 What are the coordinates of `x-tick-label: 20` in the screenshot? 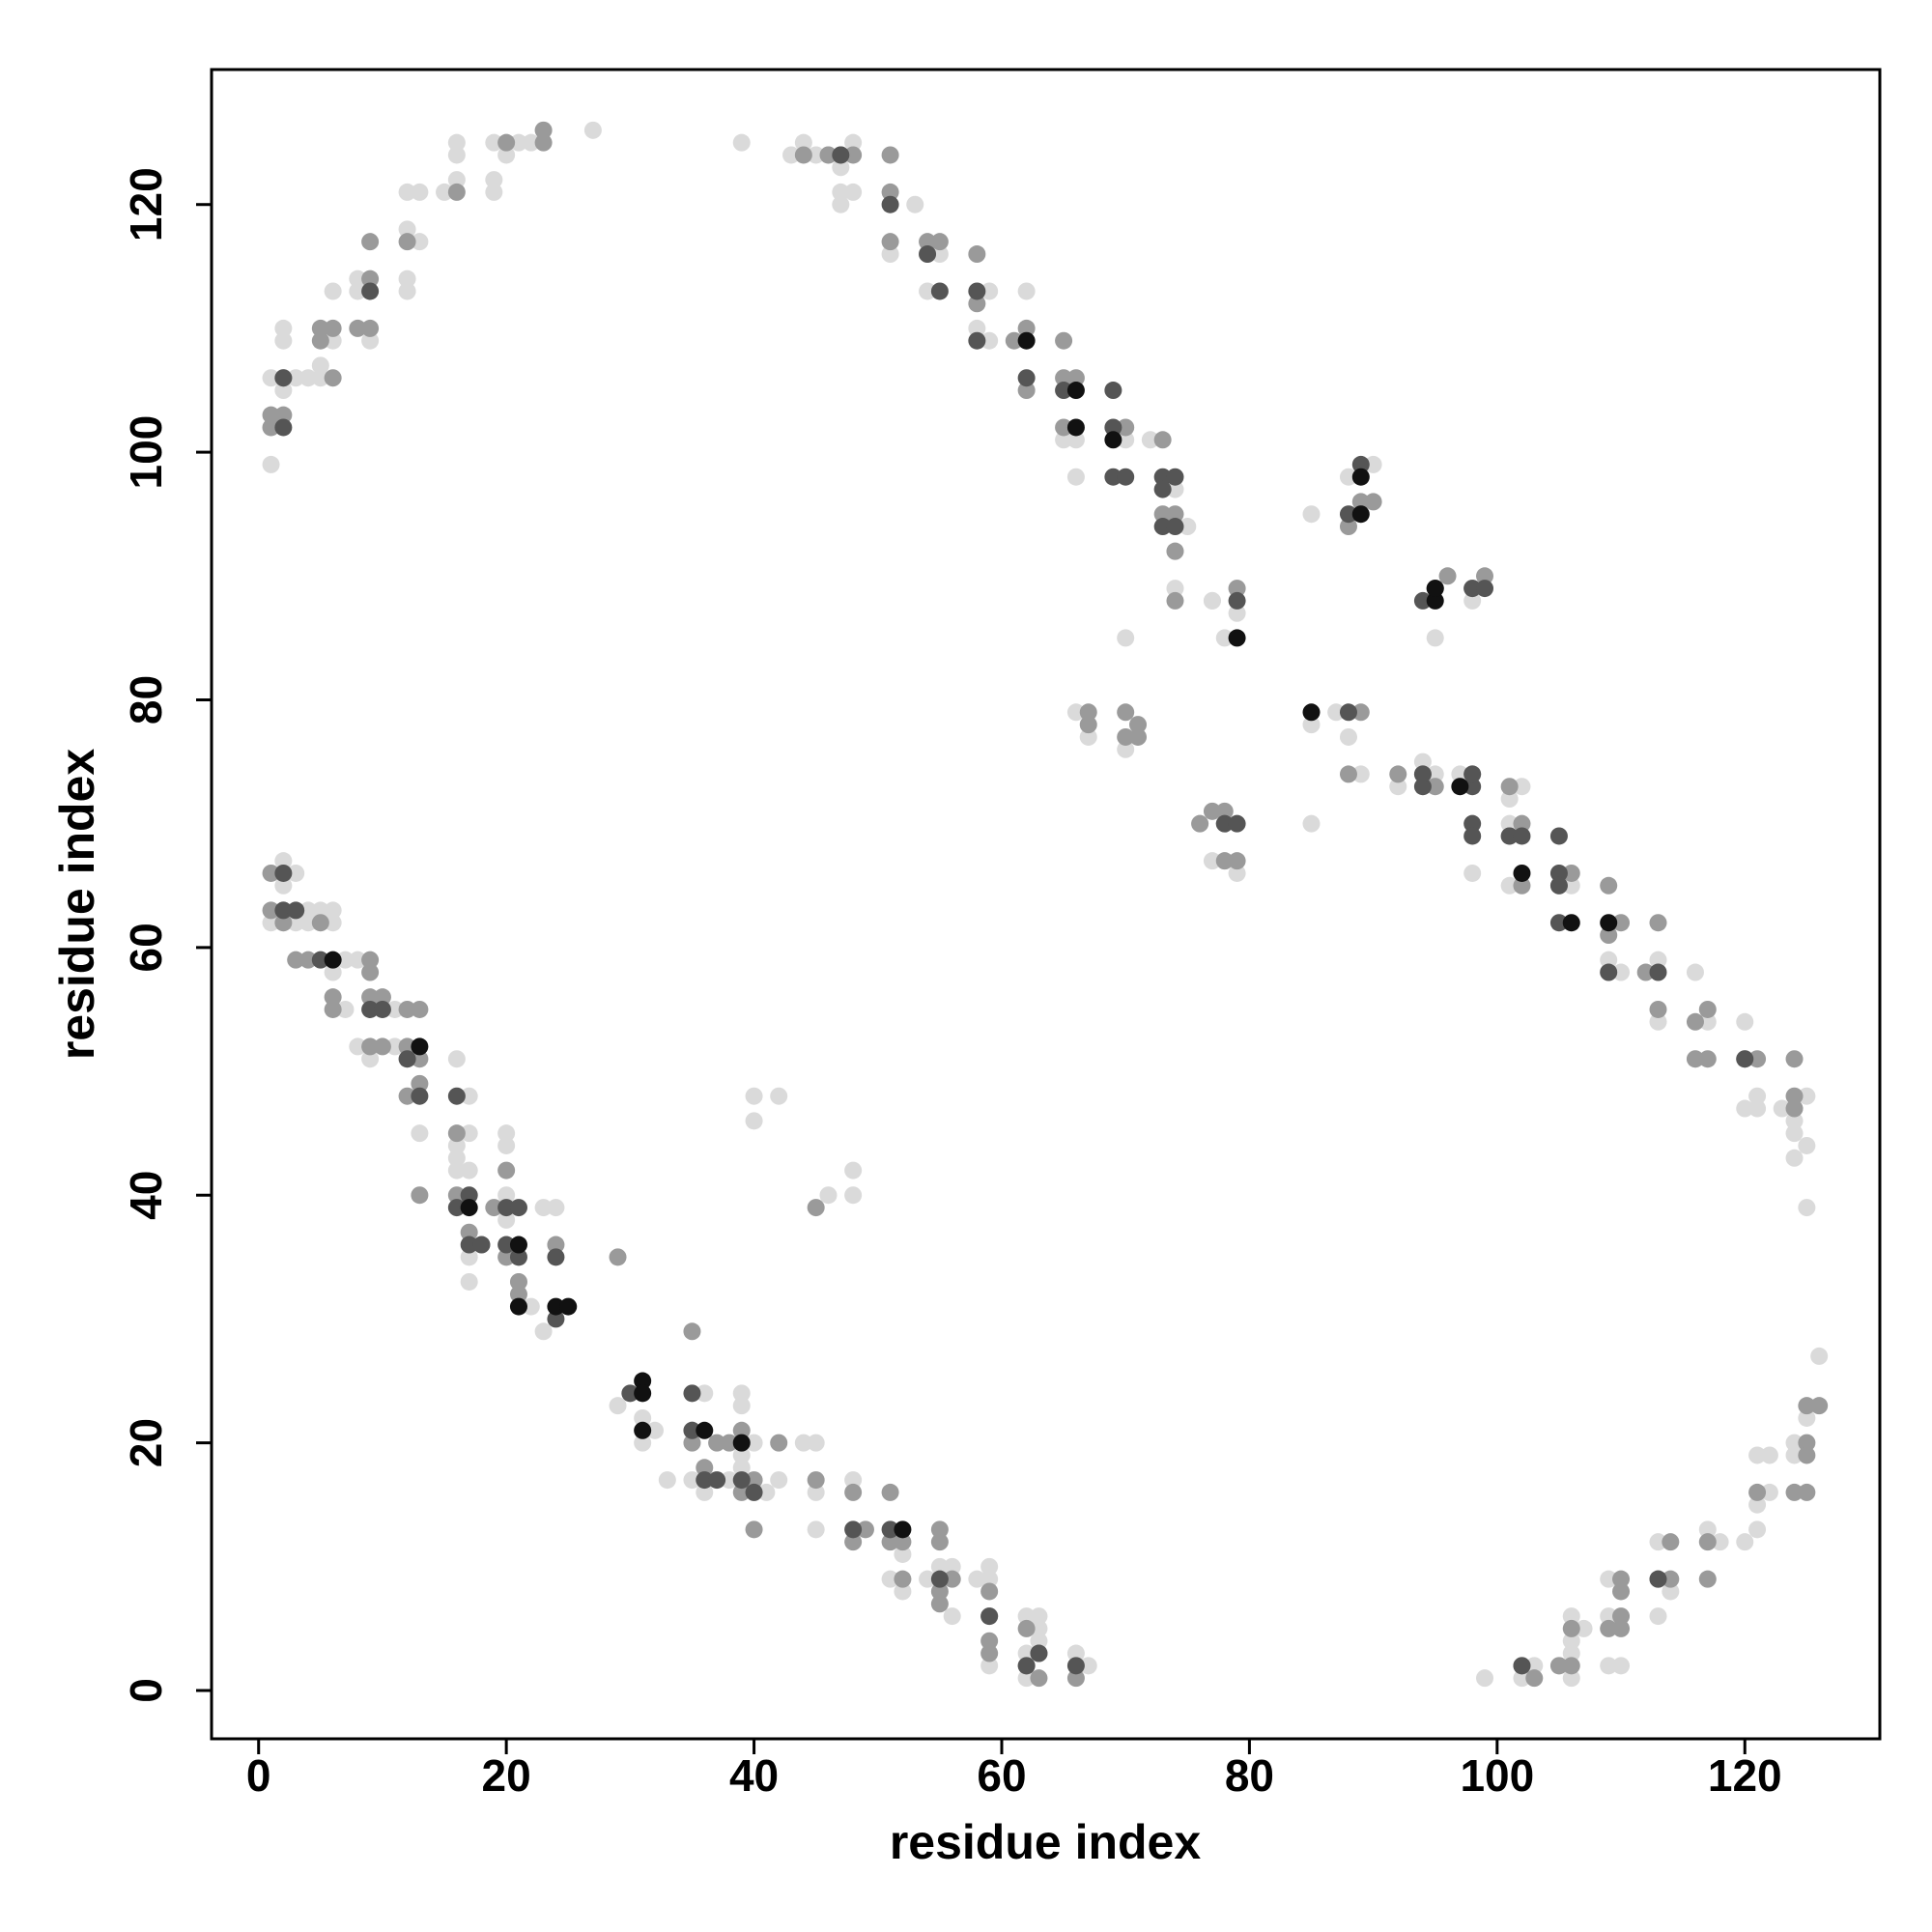 It's located at (506, 1775).